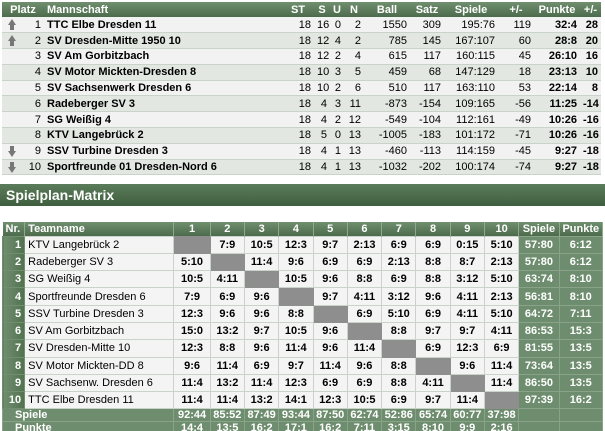  Describe the element at coordinates (296, 400) in the screenshot. I see `matrix-result-cell: 14:1` at that location.